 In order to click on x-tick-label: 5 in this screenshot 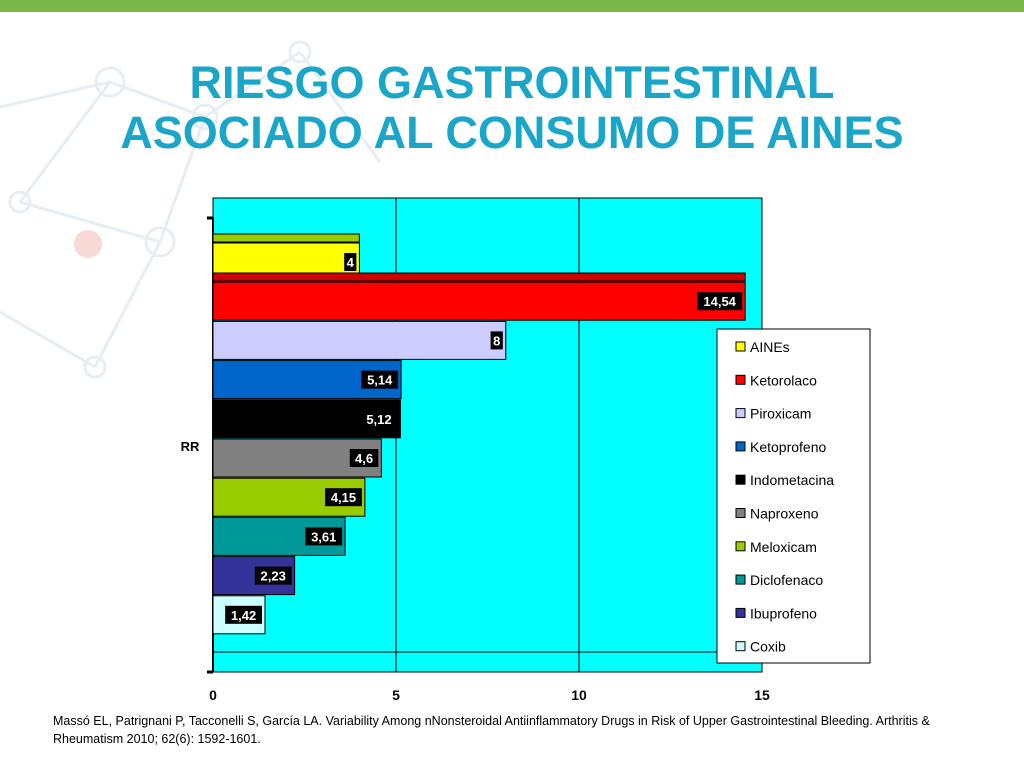, I will do `click(396, 695)`.